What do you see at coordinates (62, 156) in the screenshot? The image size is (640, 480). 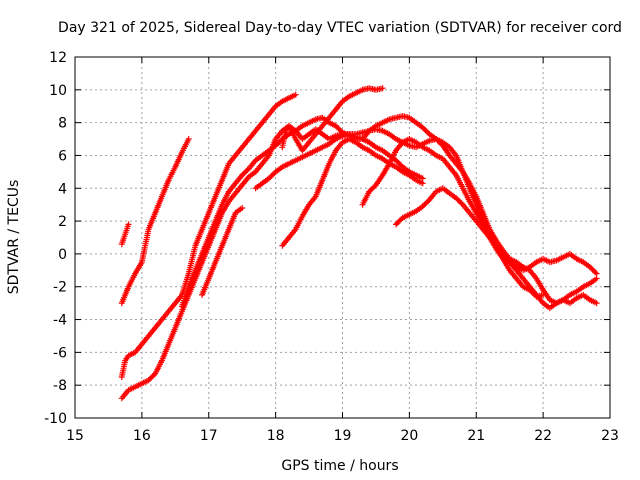 I see `y-tick-label: 6` at bounding box center [62, 156].